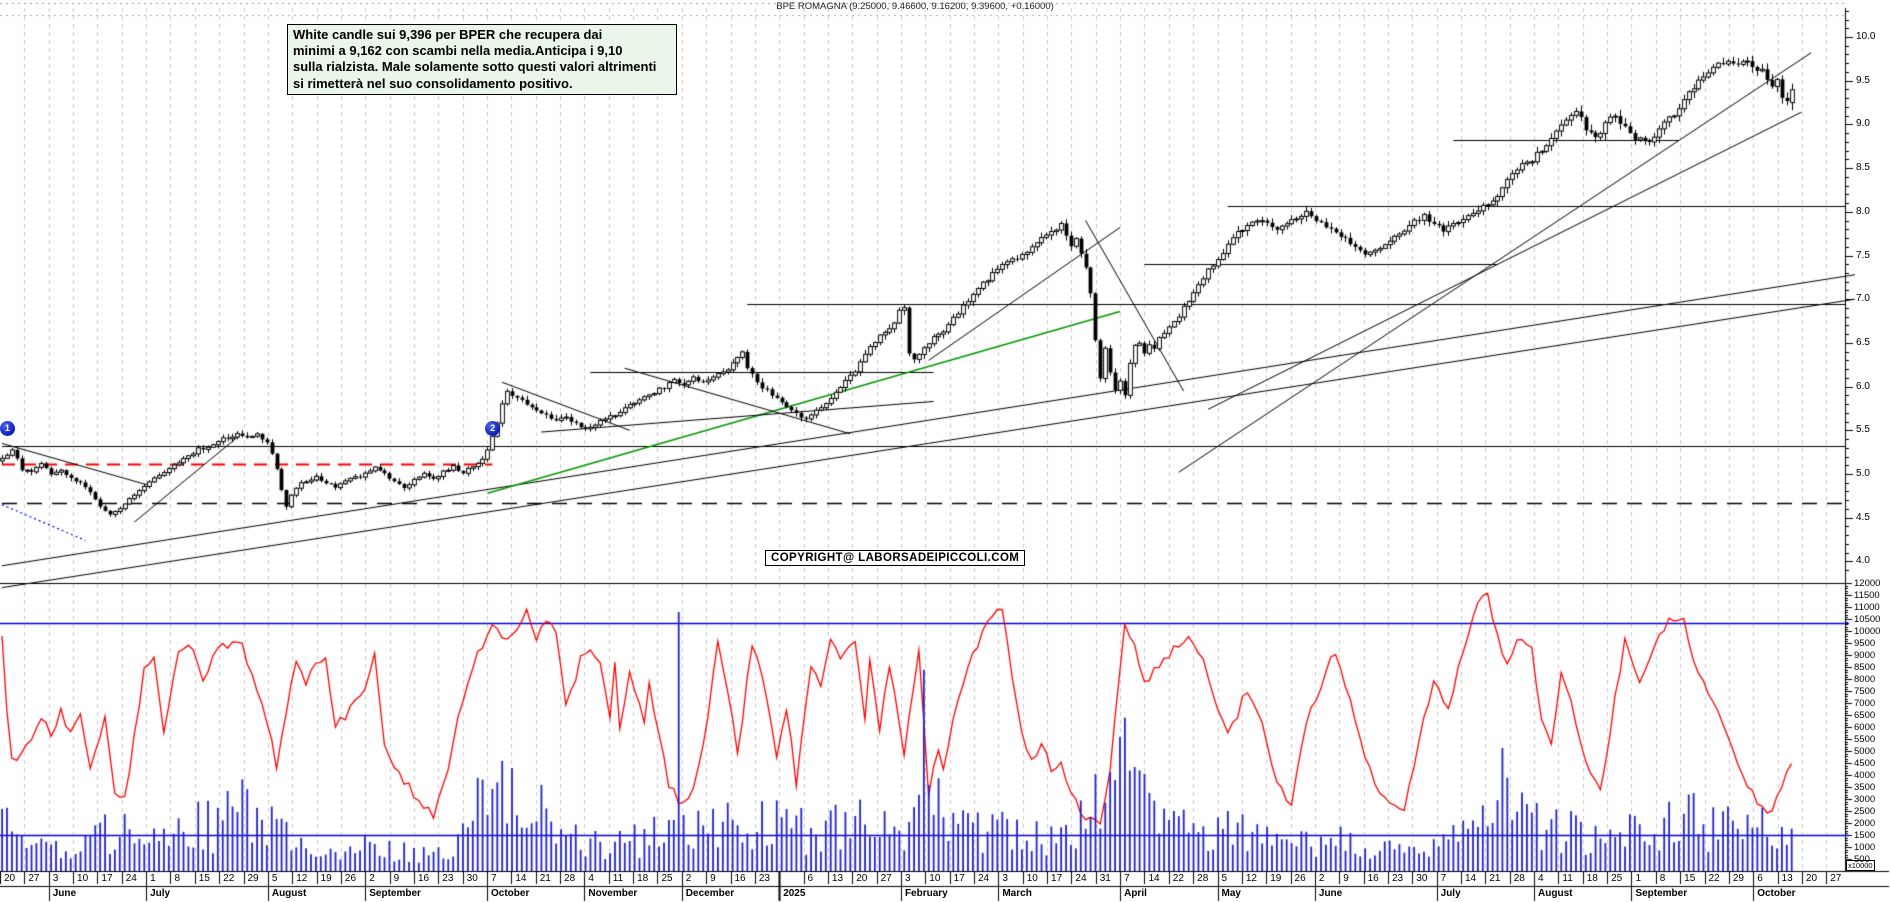 This screenshot has width=1890, height=902. I want to click on volume-tick-label: 3500, so click(1865, 788).